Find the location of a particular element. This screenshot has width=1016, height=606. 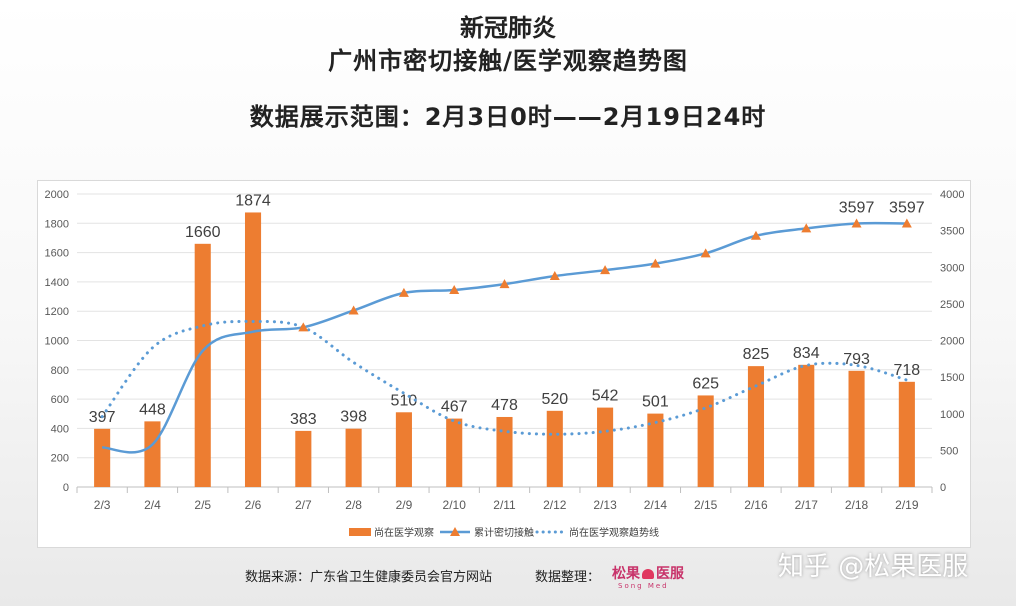

y-left-tick-label: 400 is located at coordinates (60, 429).